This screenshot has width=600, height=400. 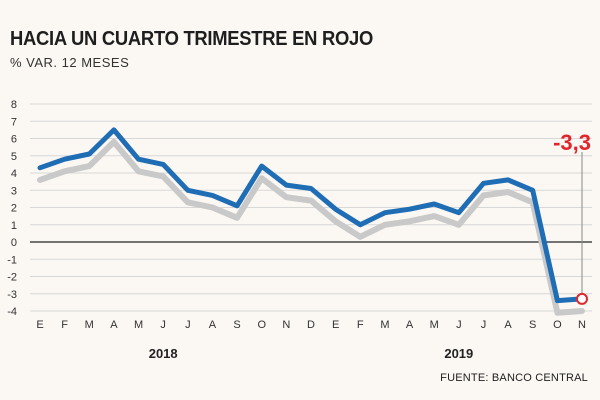 I want to click on y-tick-label: 2, so click(x=14, y=209).